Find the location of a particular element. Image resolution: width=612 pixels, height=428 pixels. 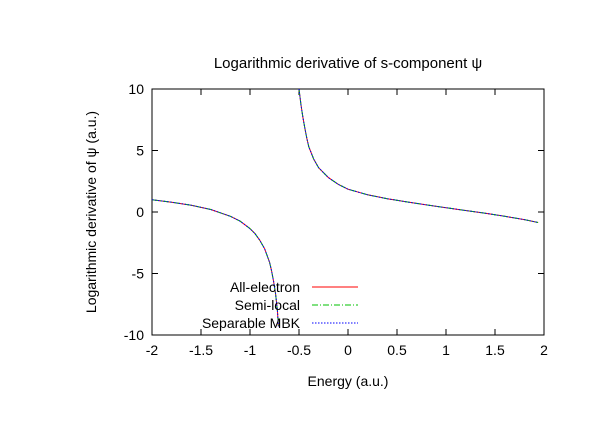

legend-label-1: Semi-local is located at coordinates (267, 305).